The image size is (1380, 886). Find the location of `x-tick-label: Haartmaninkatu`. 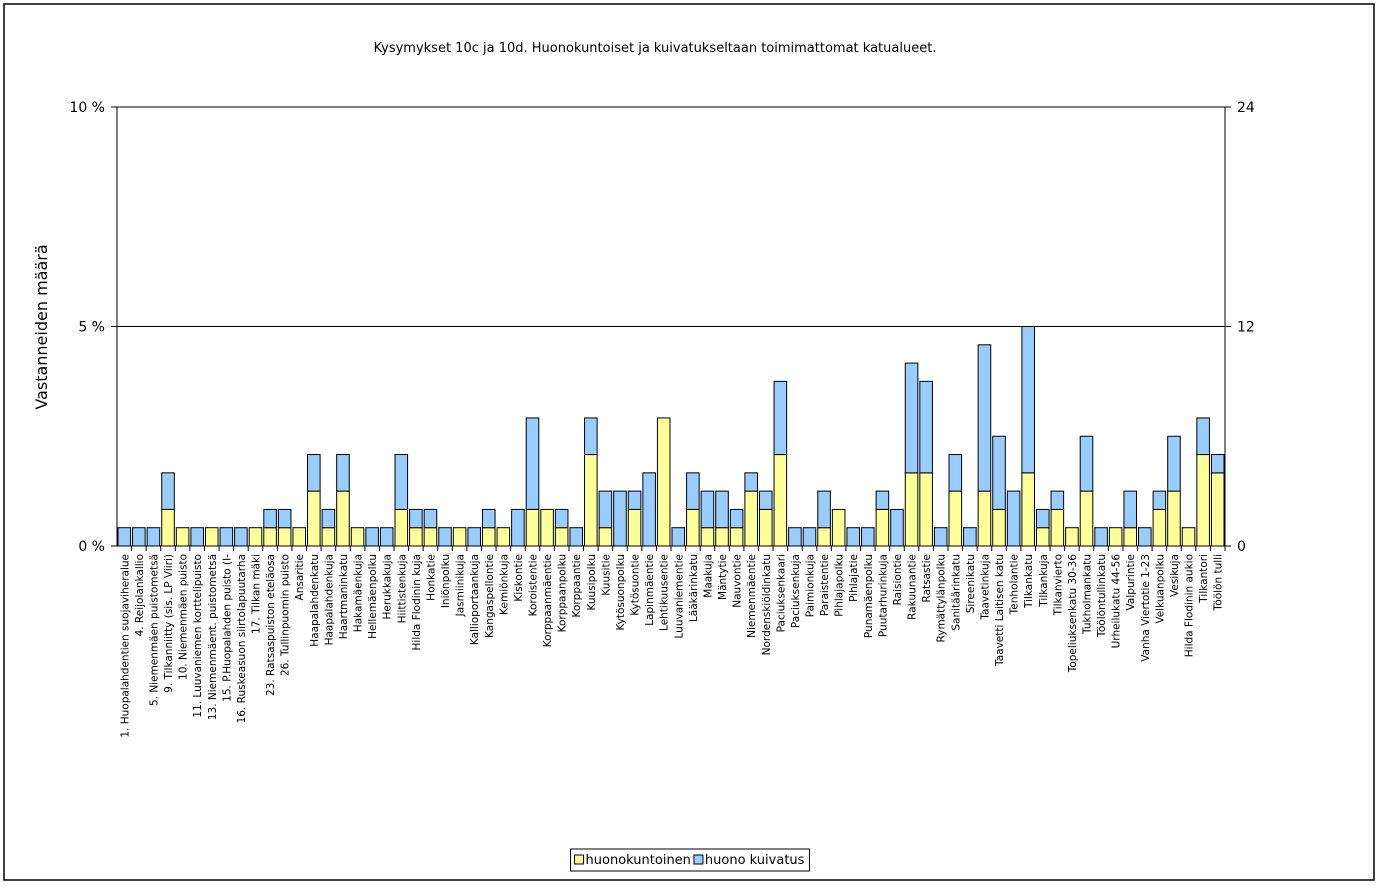

x-tick-label: Haartmaninkatu is located at coordinates (344, 596).